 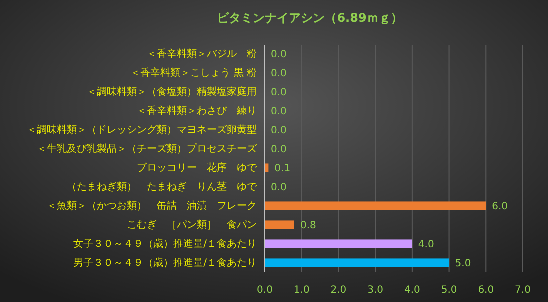 What do you see at coordinates (172, 92) in the screenshot?
I see `y-tick-label: ＜調味料類＞（食塩類）精製塩家庭用` at bounding box center [172, 92].